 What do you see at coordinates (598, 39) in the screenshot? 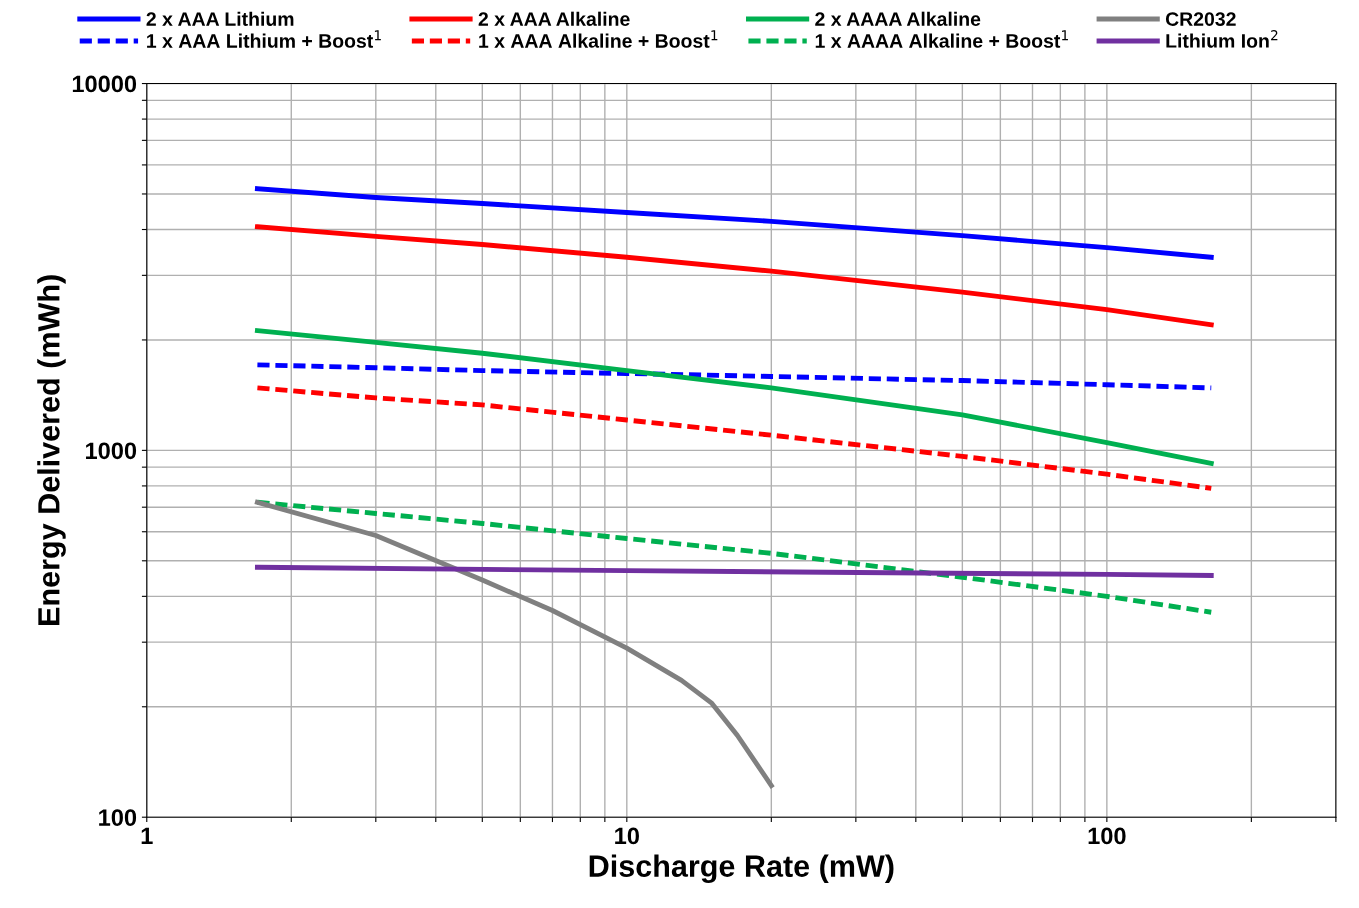
I see `legend-label: 1 x AAA Alkaline + Boost$^{1}$` at bounding box center [598, 39].